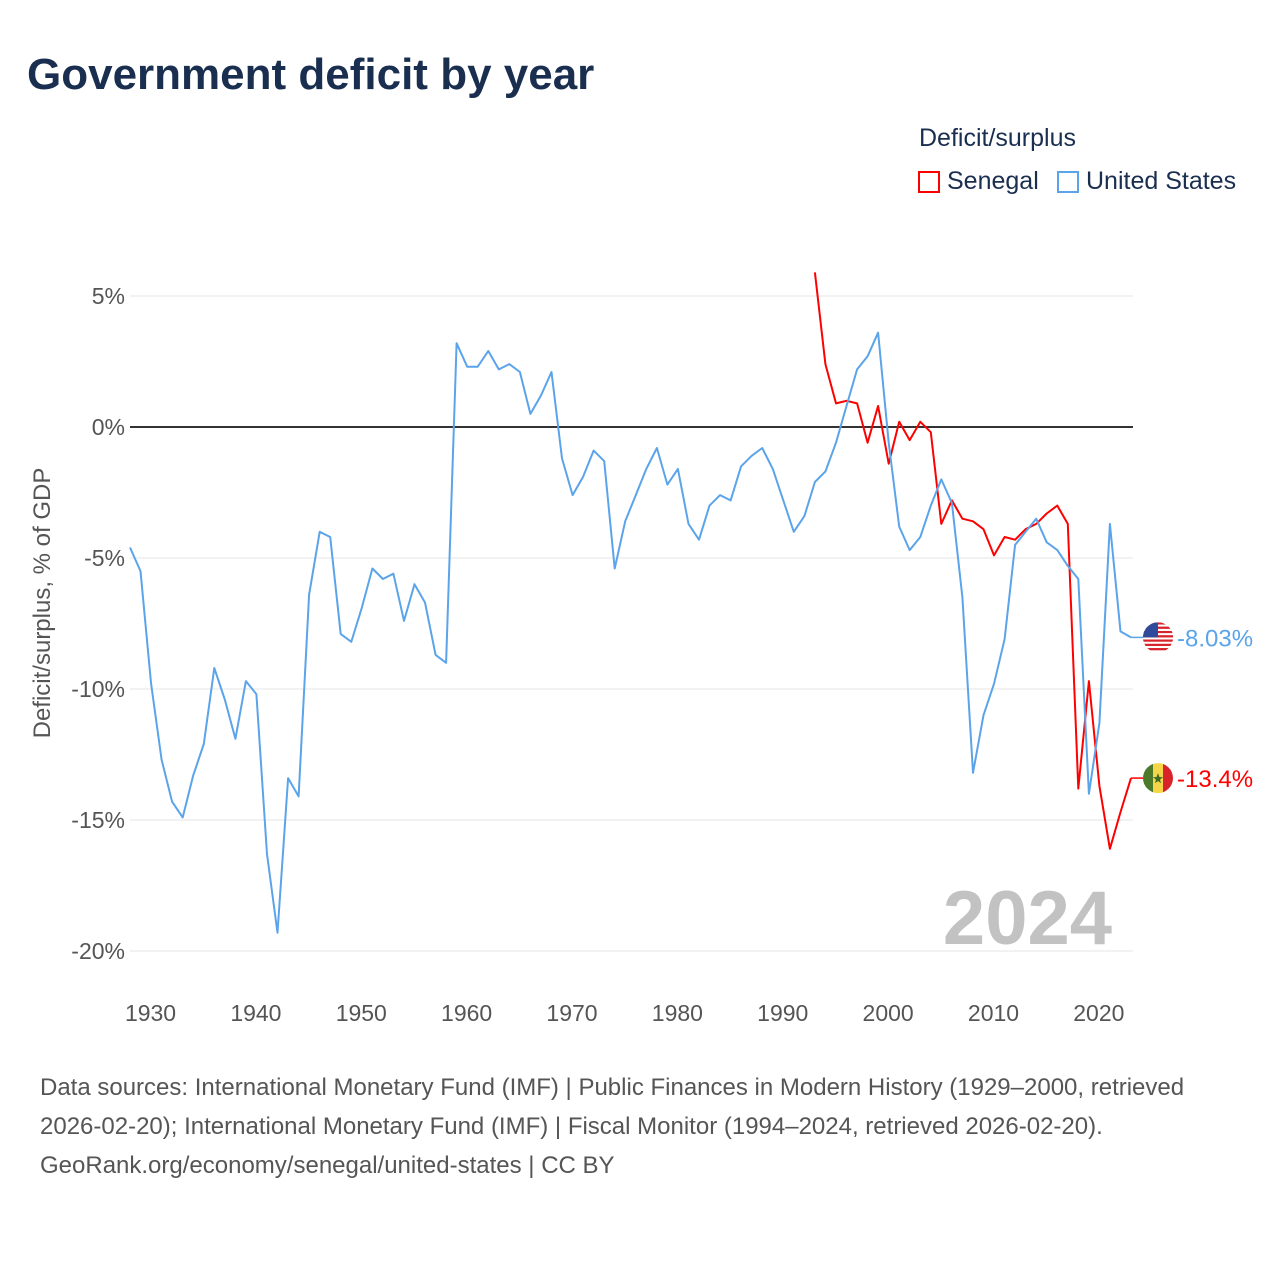 The width and height of the screenshot is (1280, 1280). I want to click on x-tick-label: 1940, so click(255, 1013).